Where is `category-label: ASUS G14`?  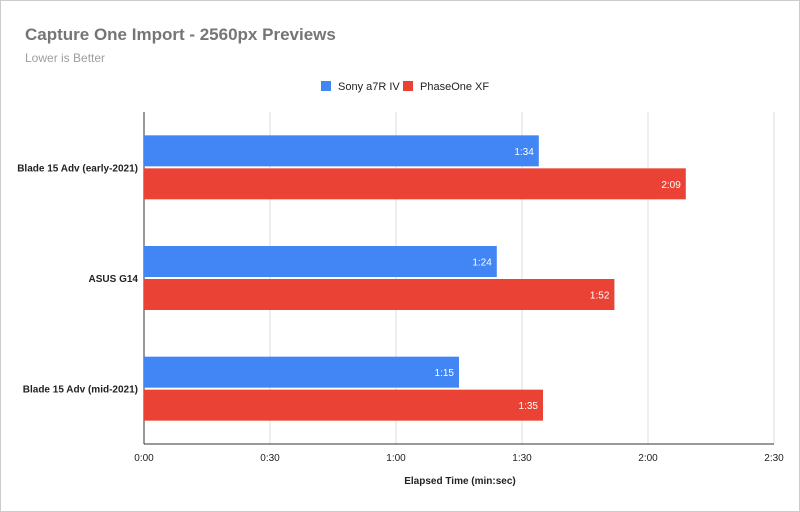
category-label: ASUS G14 is located at coordinates (114, 279).